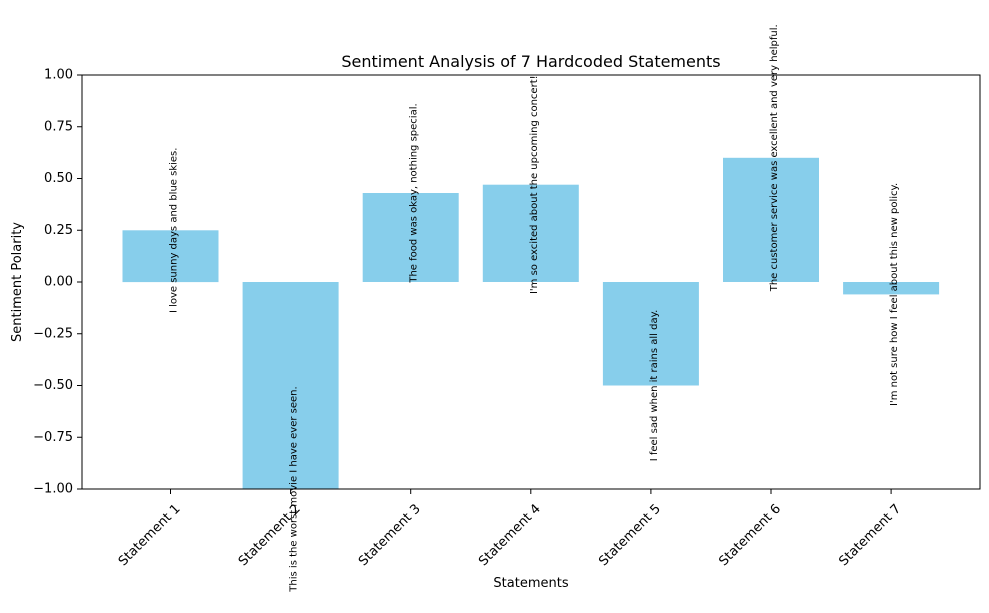  I want to click on x-tick-label: Statement 6, so click(750, 535).